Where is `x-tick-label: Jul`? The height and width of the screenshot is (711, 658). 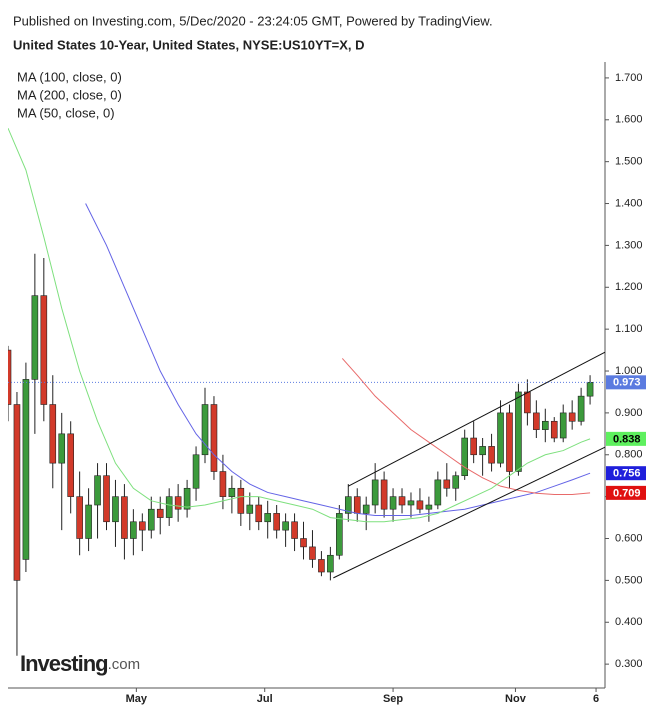
x-tick-label: Jul is located at coordinates (265, 699).